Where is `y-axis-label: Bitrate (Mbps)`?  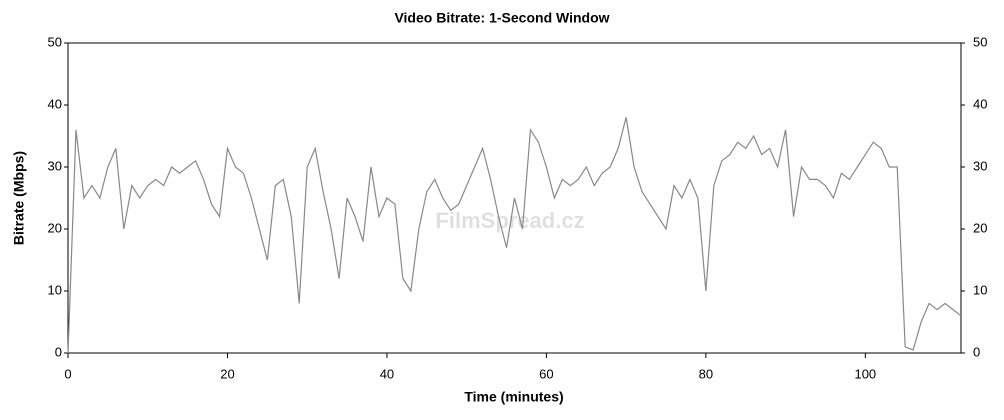
y-axis-label: Bitrate (Mbps) is located at coordinates (19, 198).